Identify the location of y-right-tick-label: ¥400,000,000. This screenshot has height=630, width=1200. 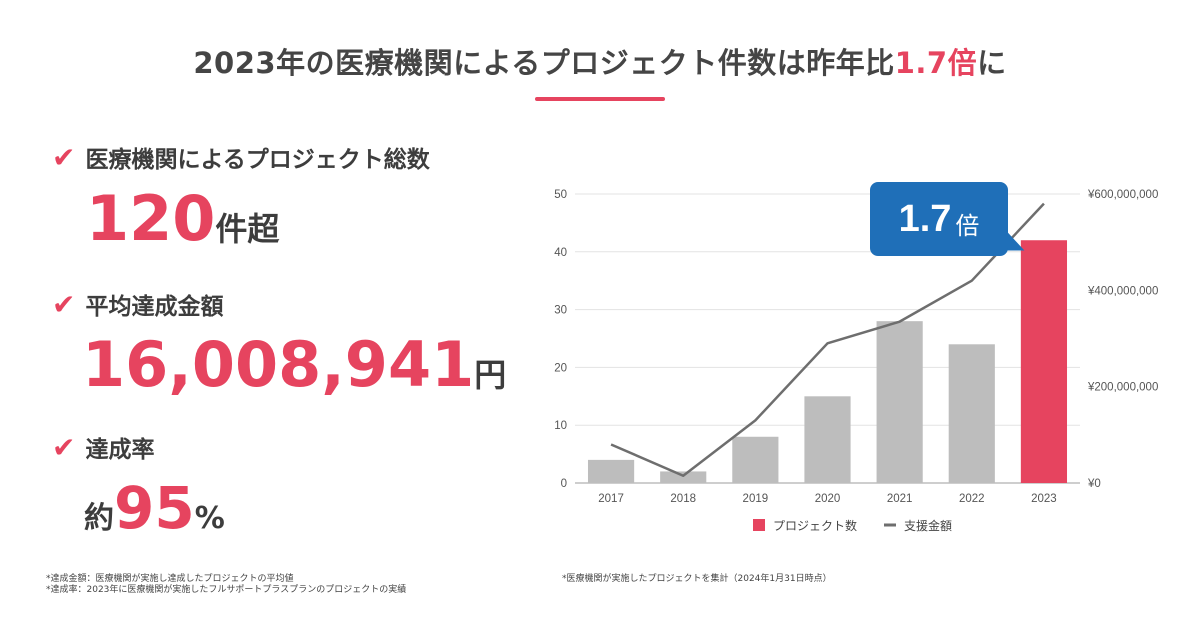
(1122, 291).